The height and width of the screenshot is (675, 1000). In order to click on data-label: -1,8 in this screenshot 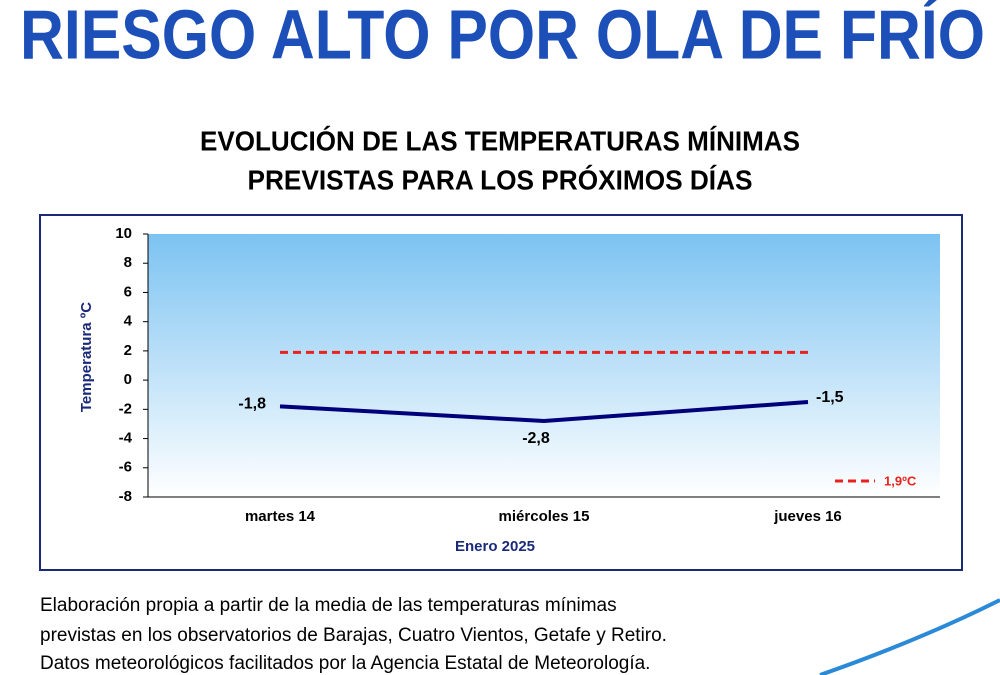, I will do `click(252, 404)`.